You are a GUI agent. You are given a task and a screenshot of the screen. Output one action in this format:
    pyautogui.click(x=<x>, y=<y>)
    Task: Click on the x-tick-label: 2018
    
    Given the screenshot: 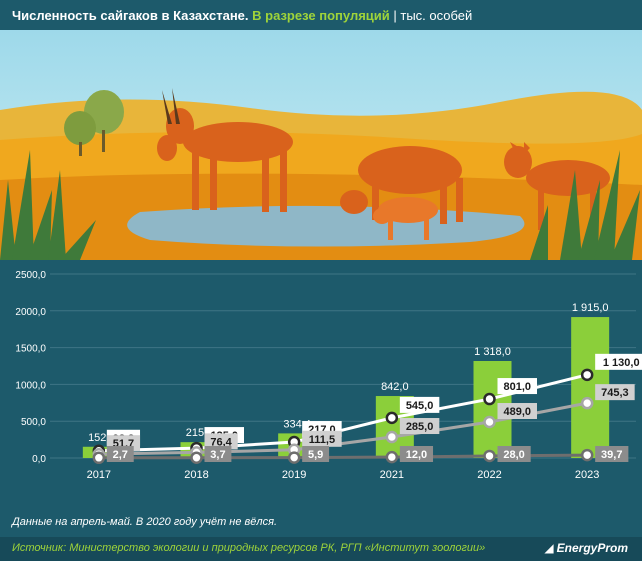 What is the action you would take?
    pyautogui.click(x=196, y=475)
    